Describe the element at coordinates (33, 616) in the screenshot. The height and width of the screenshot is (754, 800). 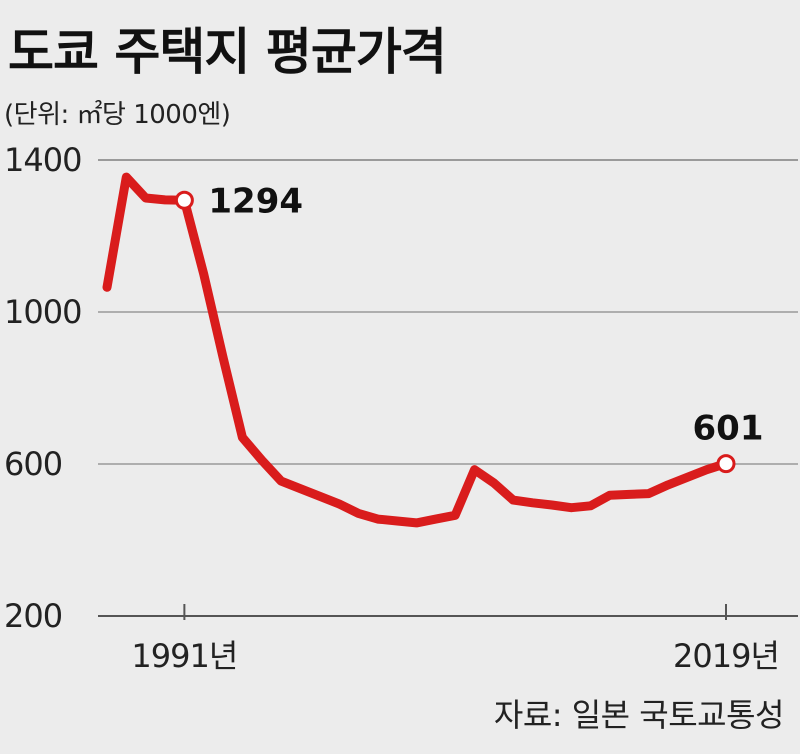
I see `y-tick-label-200: 200` at that location.